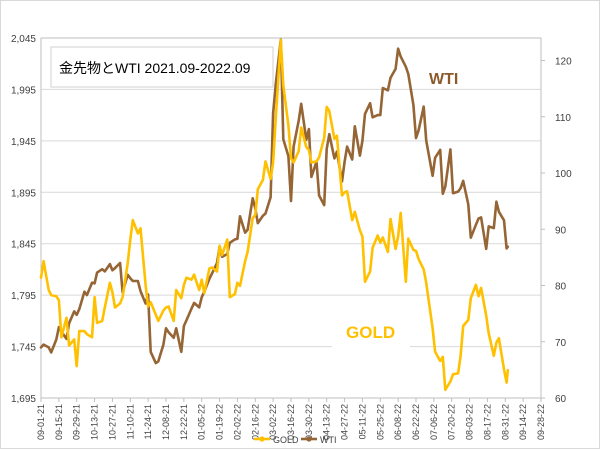  Describe the element at coordinates (561, 287) in the screenshot. I see `y-right-tick-label: 80` at that location.